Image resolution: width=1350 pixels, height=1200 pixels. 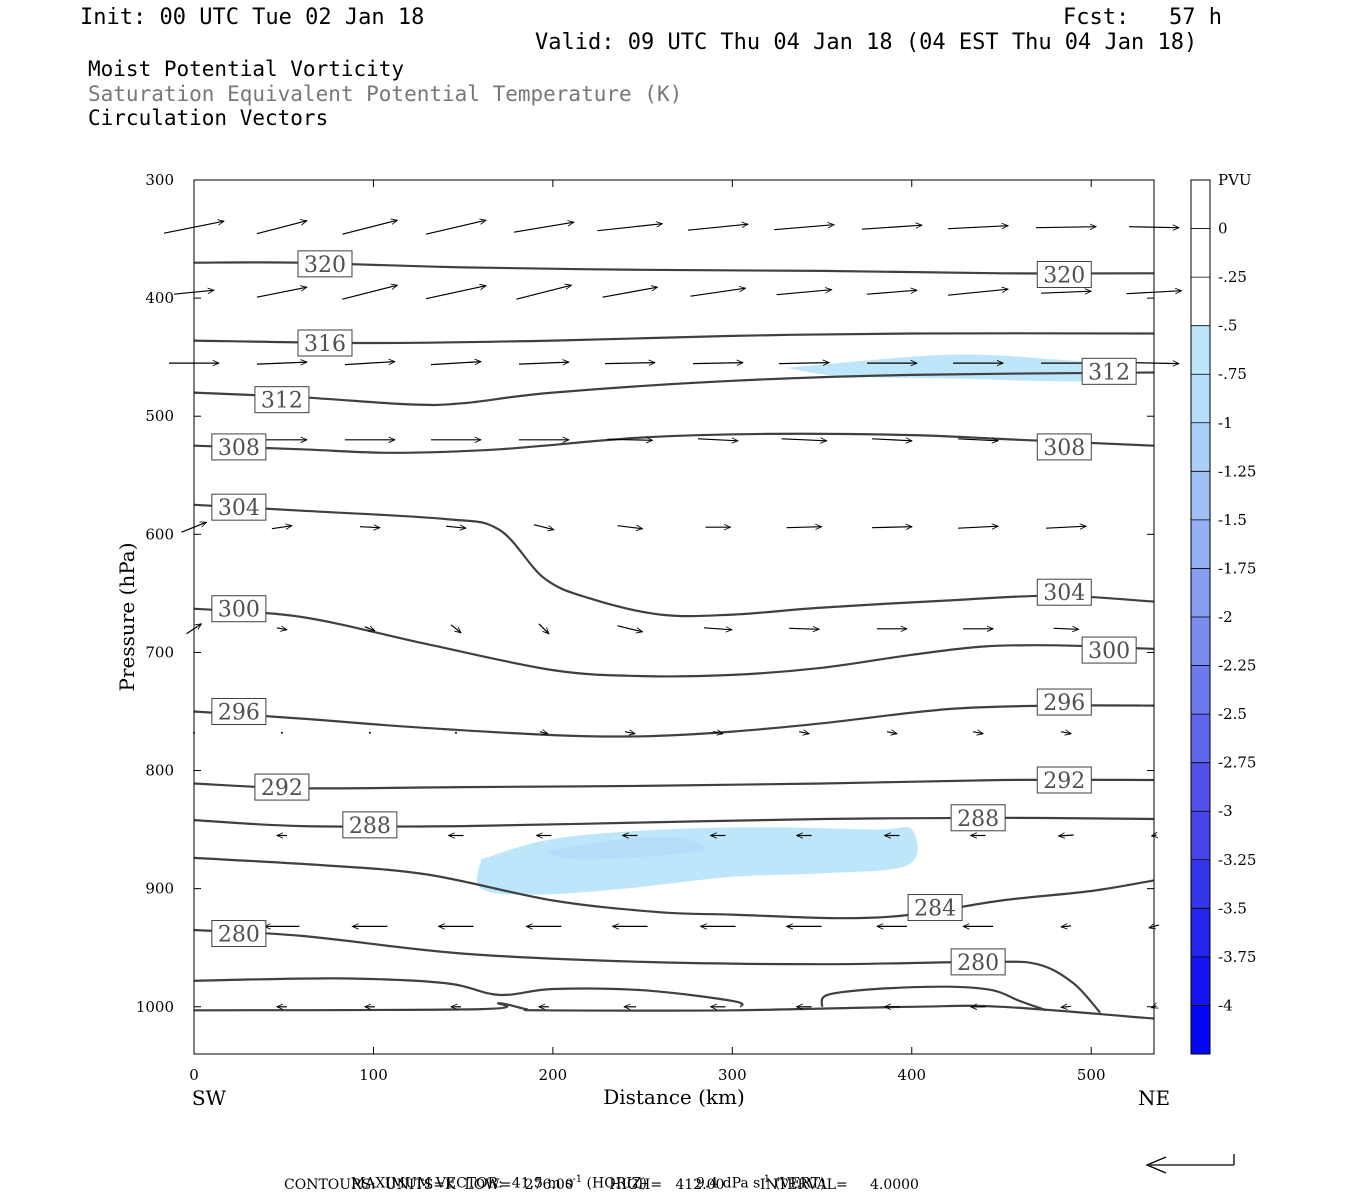 What do you see at coordinates (239, 711) in the screenshot?
I see `contour-label-296: 296` at bounding box center [239, 711].